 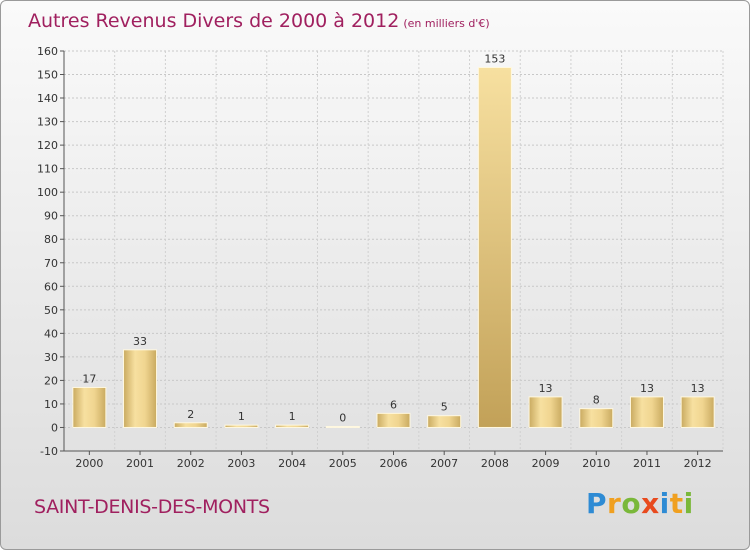 I want to click on y-tick-label: -10, so click(x=49, y=451).